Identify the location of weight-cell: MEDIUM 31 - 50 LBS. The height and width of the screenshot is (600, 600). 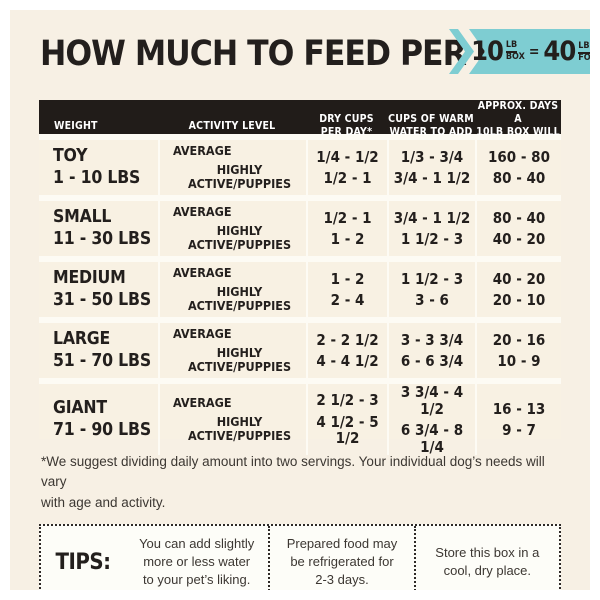
(98, 289).